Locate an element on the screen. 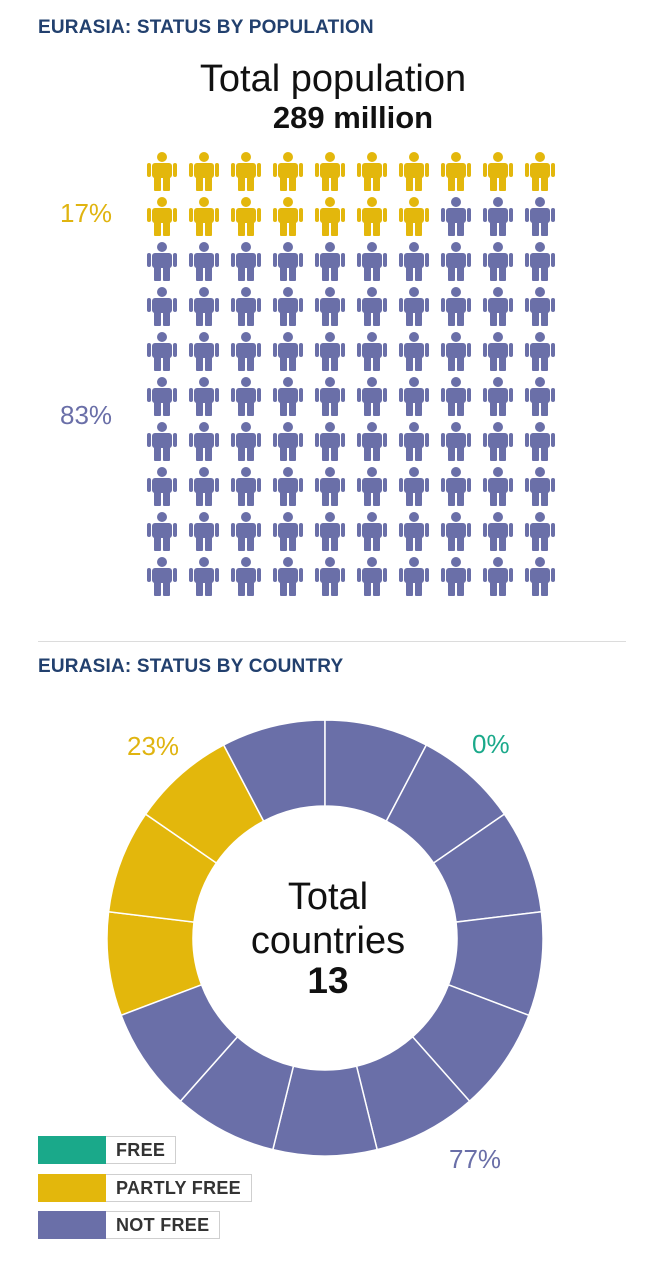 Image resolution: width=666 pixels, height=1280 pixels. total-population-label: Total population is located at coordinates (333, 79).